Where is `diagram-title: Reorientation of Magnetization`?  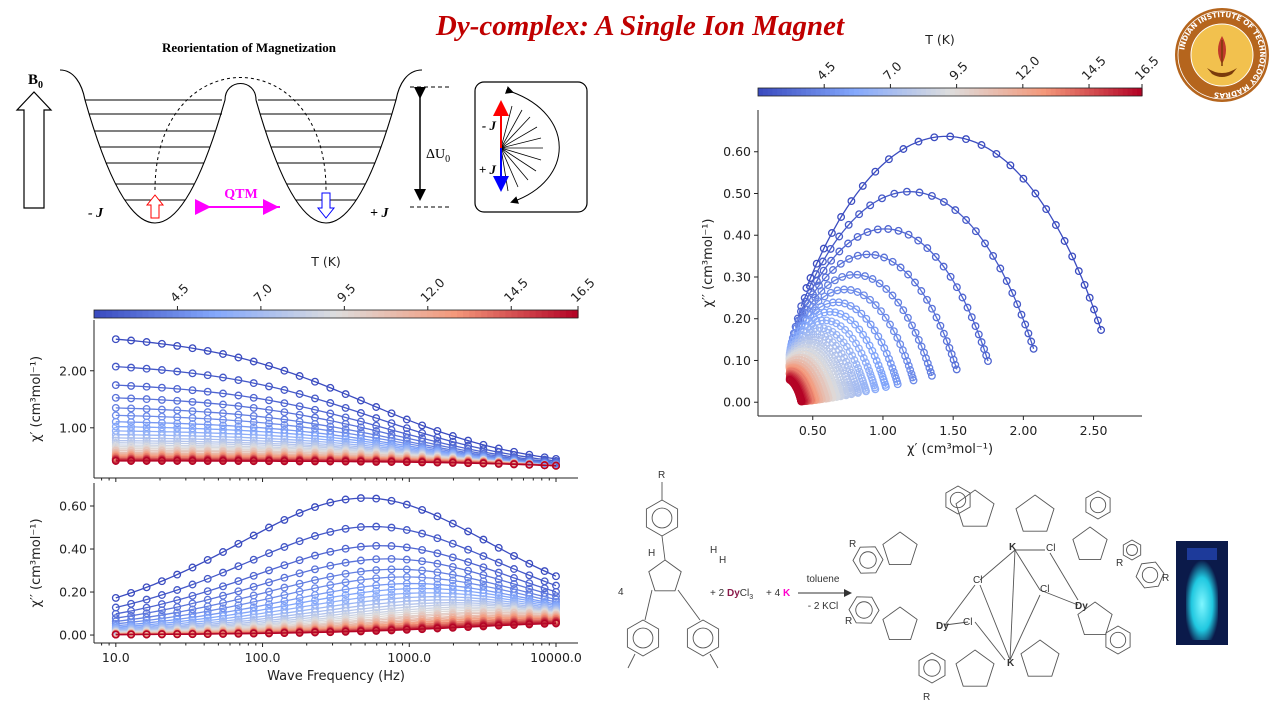 diagram-title: Reorientation of Magnetization is located at coordinates (249, 47).